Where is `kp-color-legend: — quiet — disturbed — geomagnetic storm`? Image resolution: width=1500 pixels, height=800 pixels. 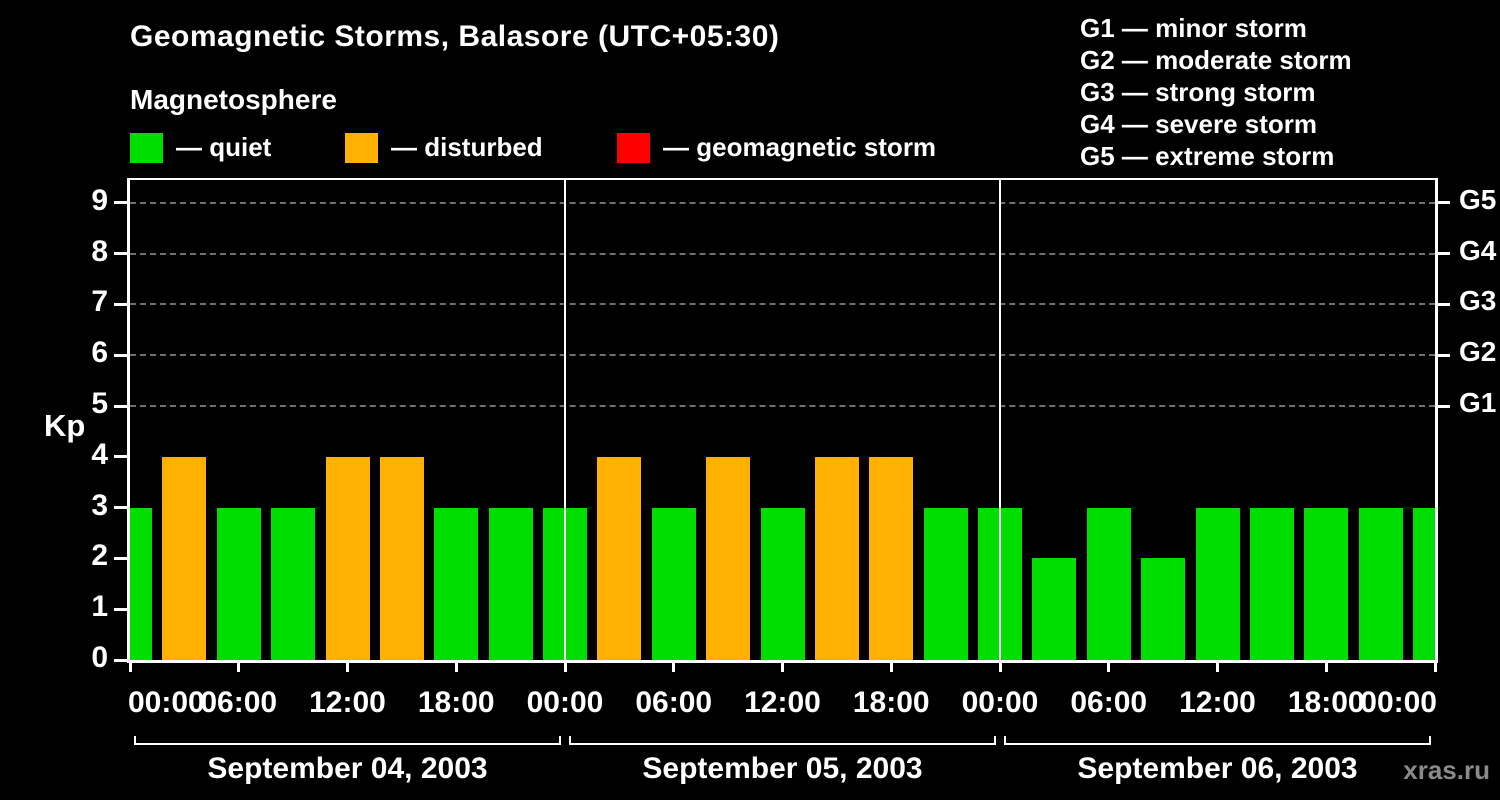
kp-color-legend: — quiet — disturbed — geomagnetic storm is located at coordinates (630, 149).